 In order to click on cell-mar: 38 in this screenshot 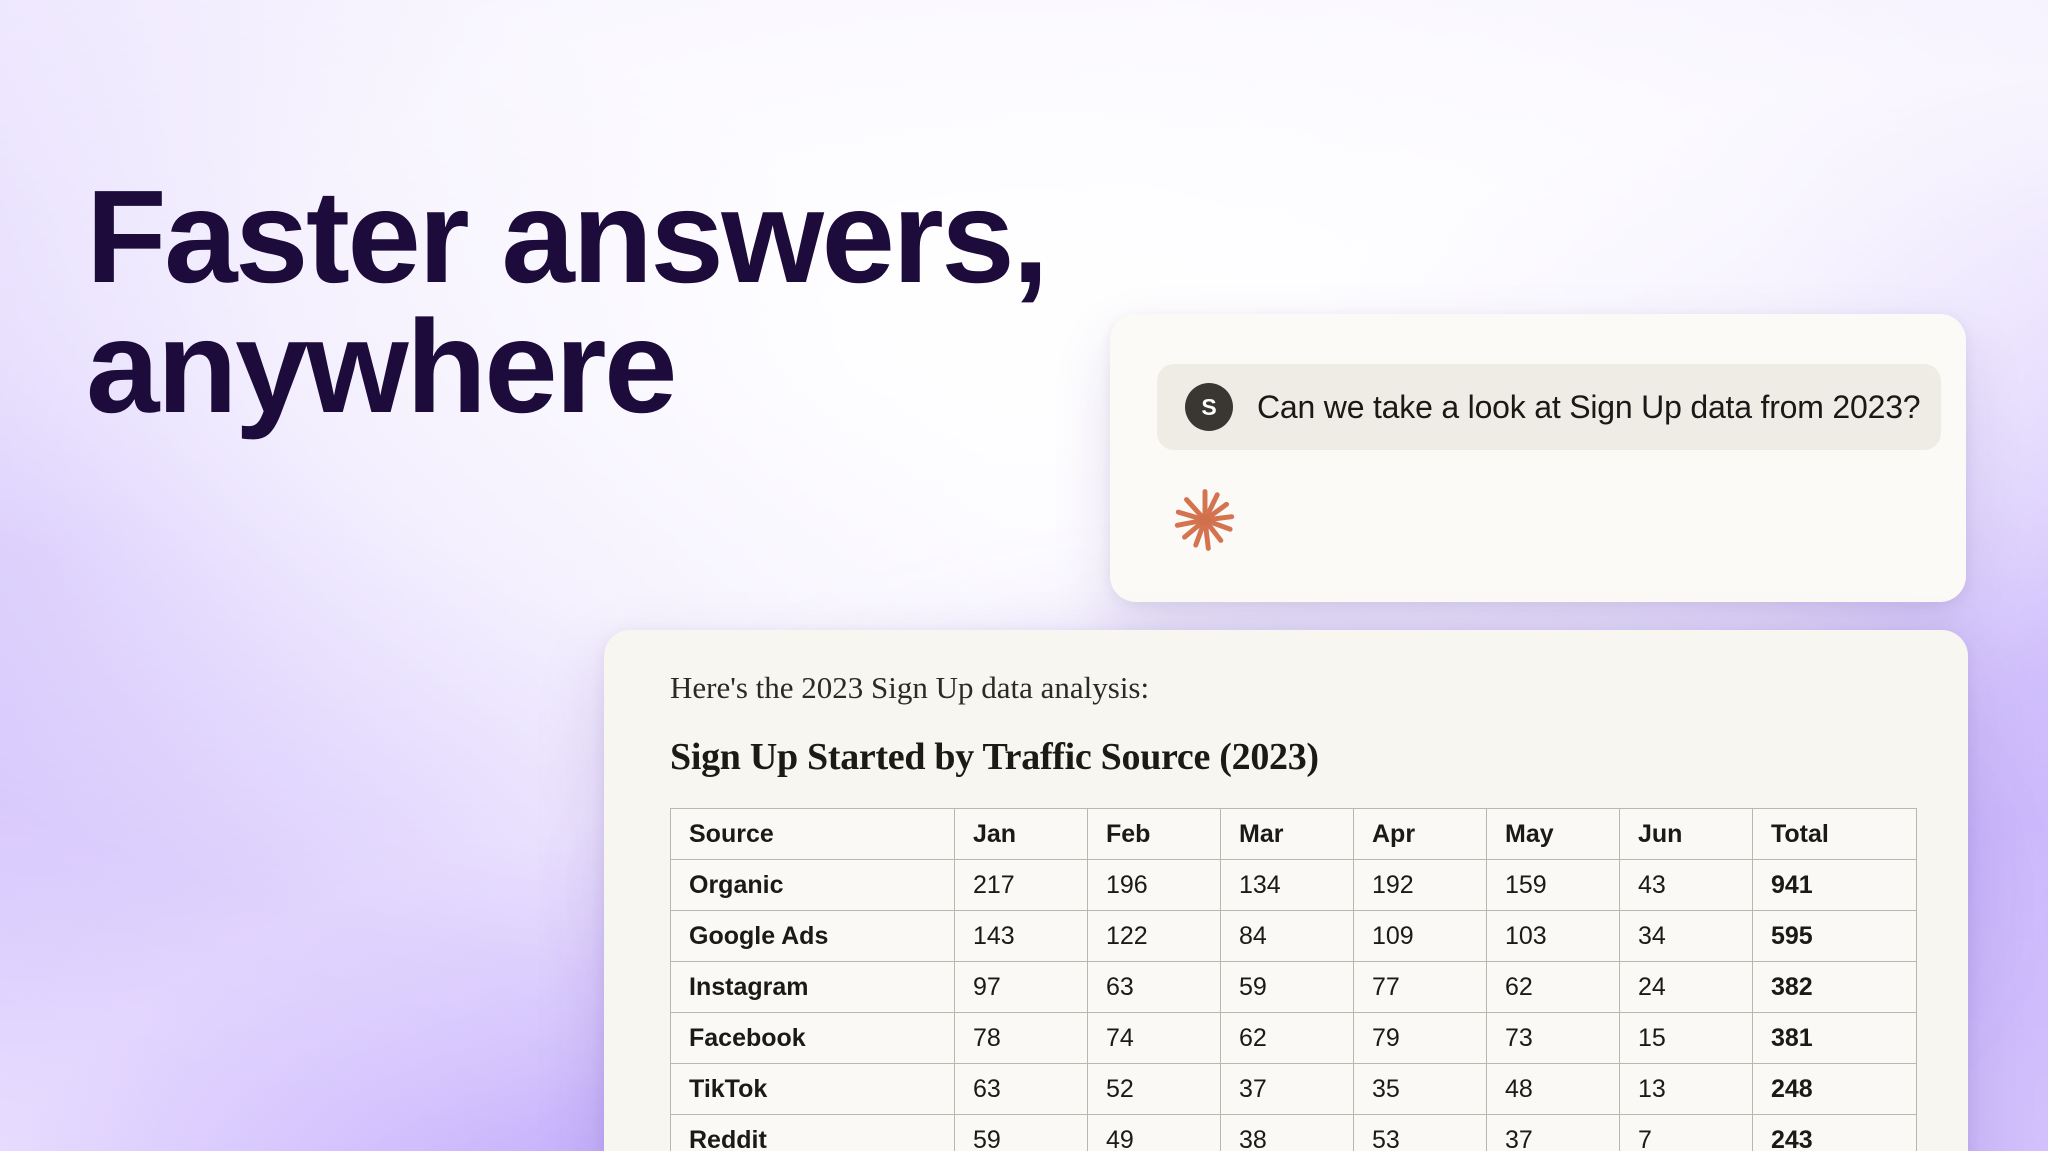, I will do `click(1287, 1132)`.